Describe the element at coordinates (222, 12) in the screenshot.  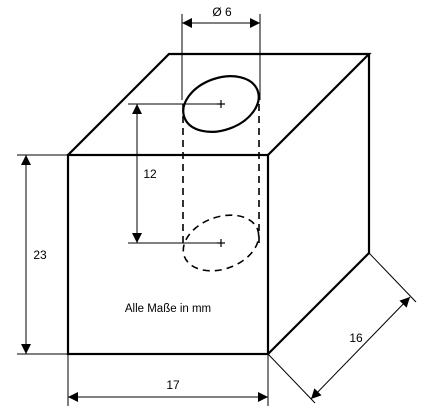
I see `hole-diameter-label: Ø 6` at that location.